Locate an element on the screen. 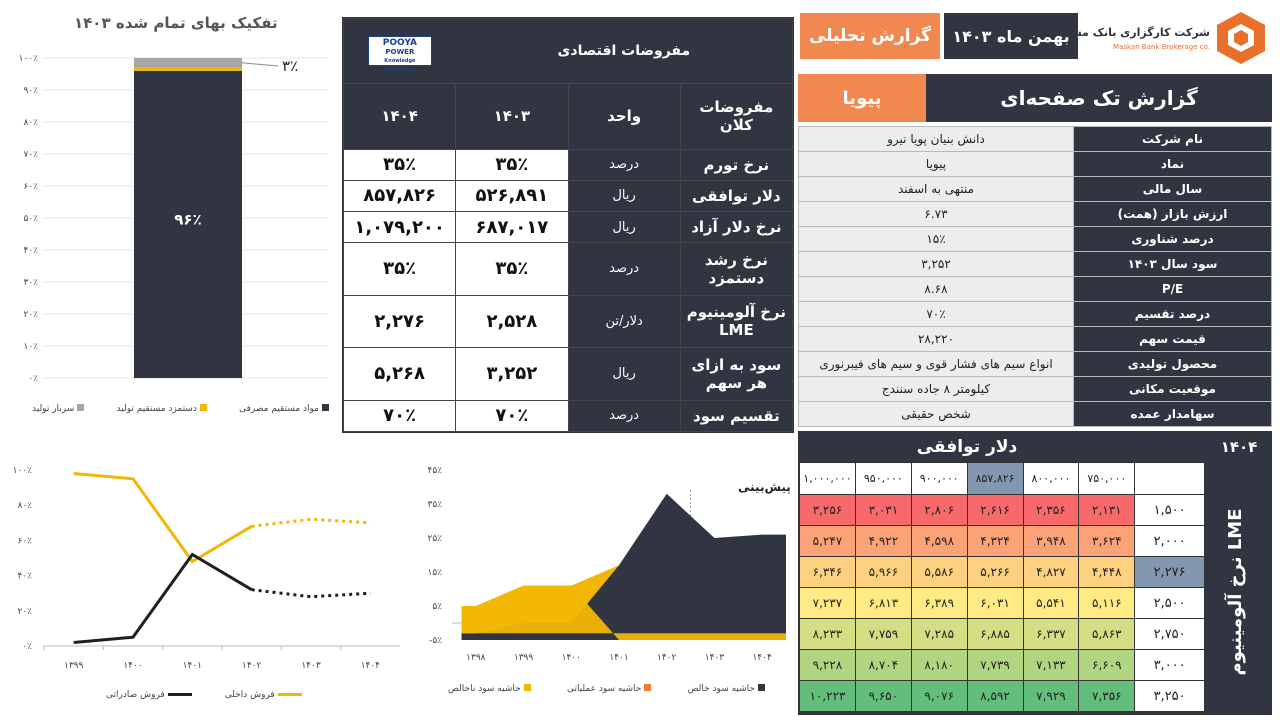 The width and height of the screenshot is (1280, 720). sensitivity-cell: ۲,۶۱۶ is located at coordinates (995, 510).